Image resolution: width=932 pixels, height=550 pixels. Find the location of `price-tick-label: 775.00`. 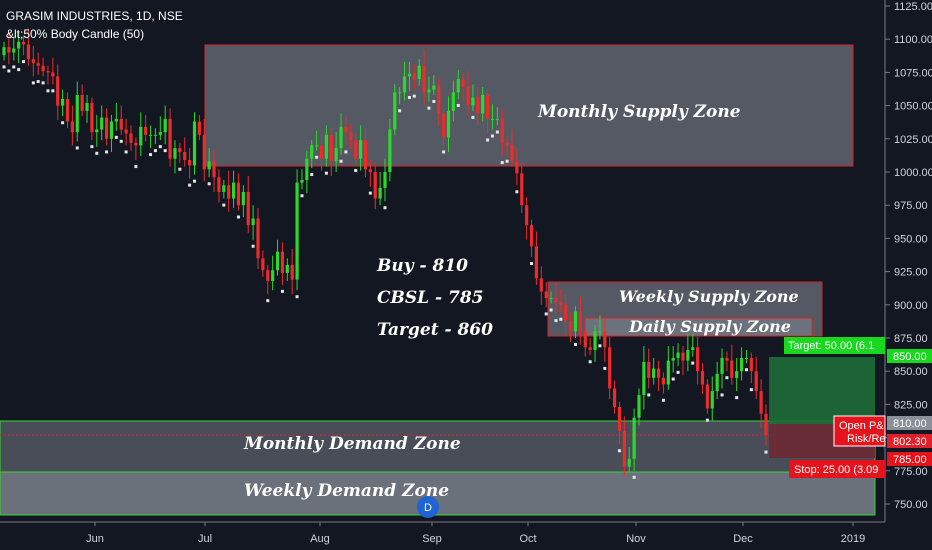

price-tick-label: 775.00 is located at coordinates (911, 472).